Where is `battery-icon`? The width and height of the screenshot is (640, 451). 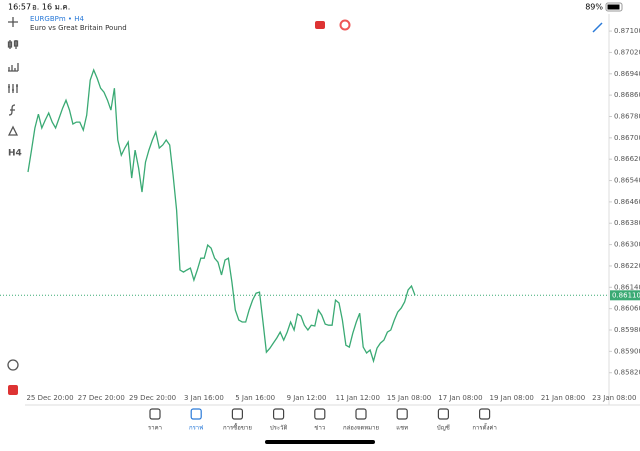 battery-icon is located at coordinates (614, 7).